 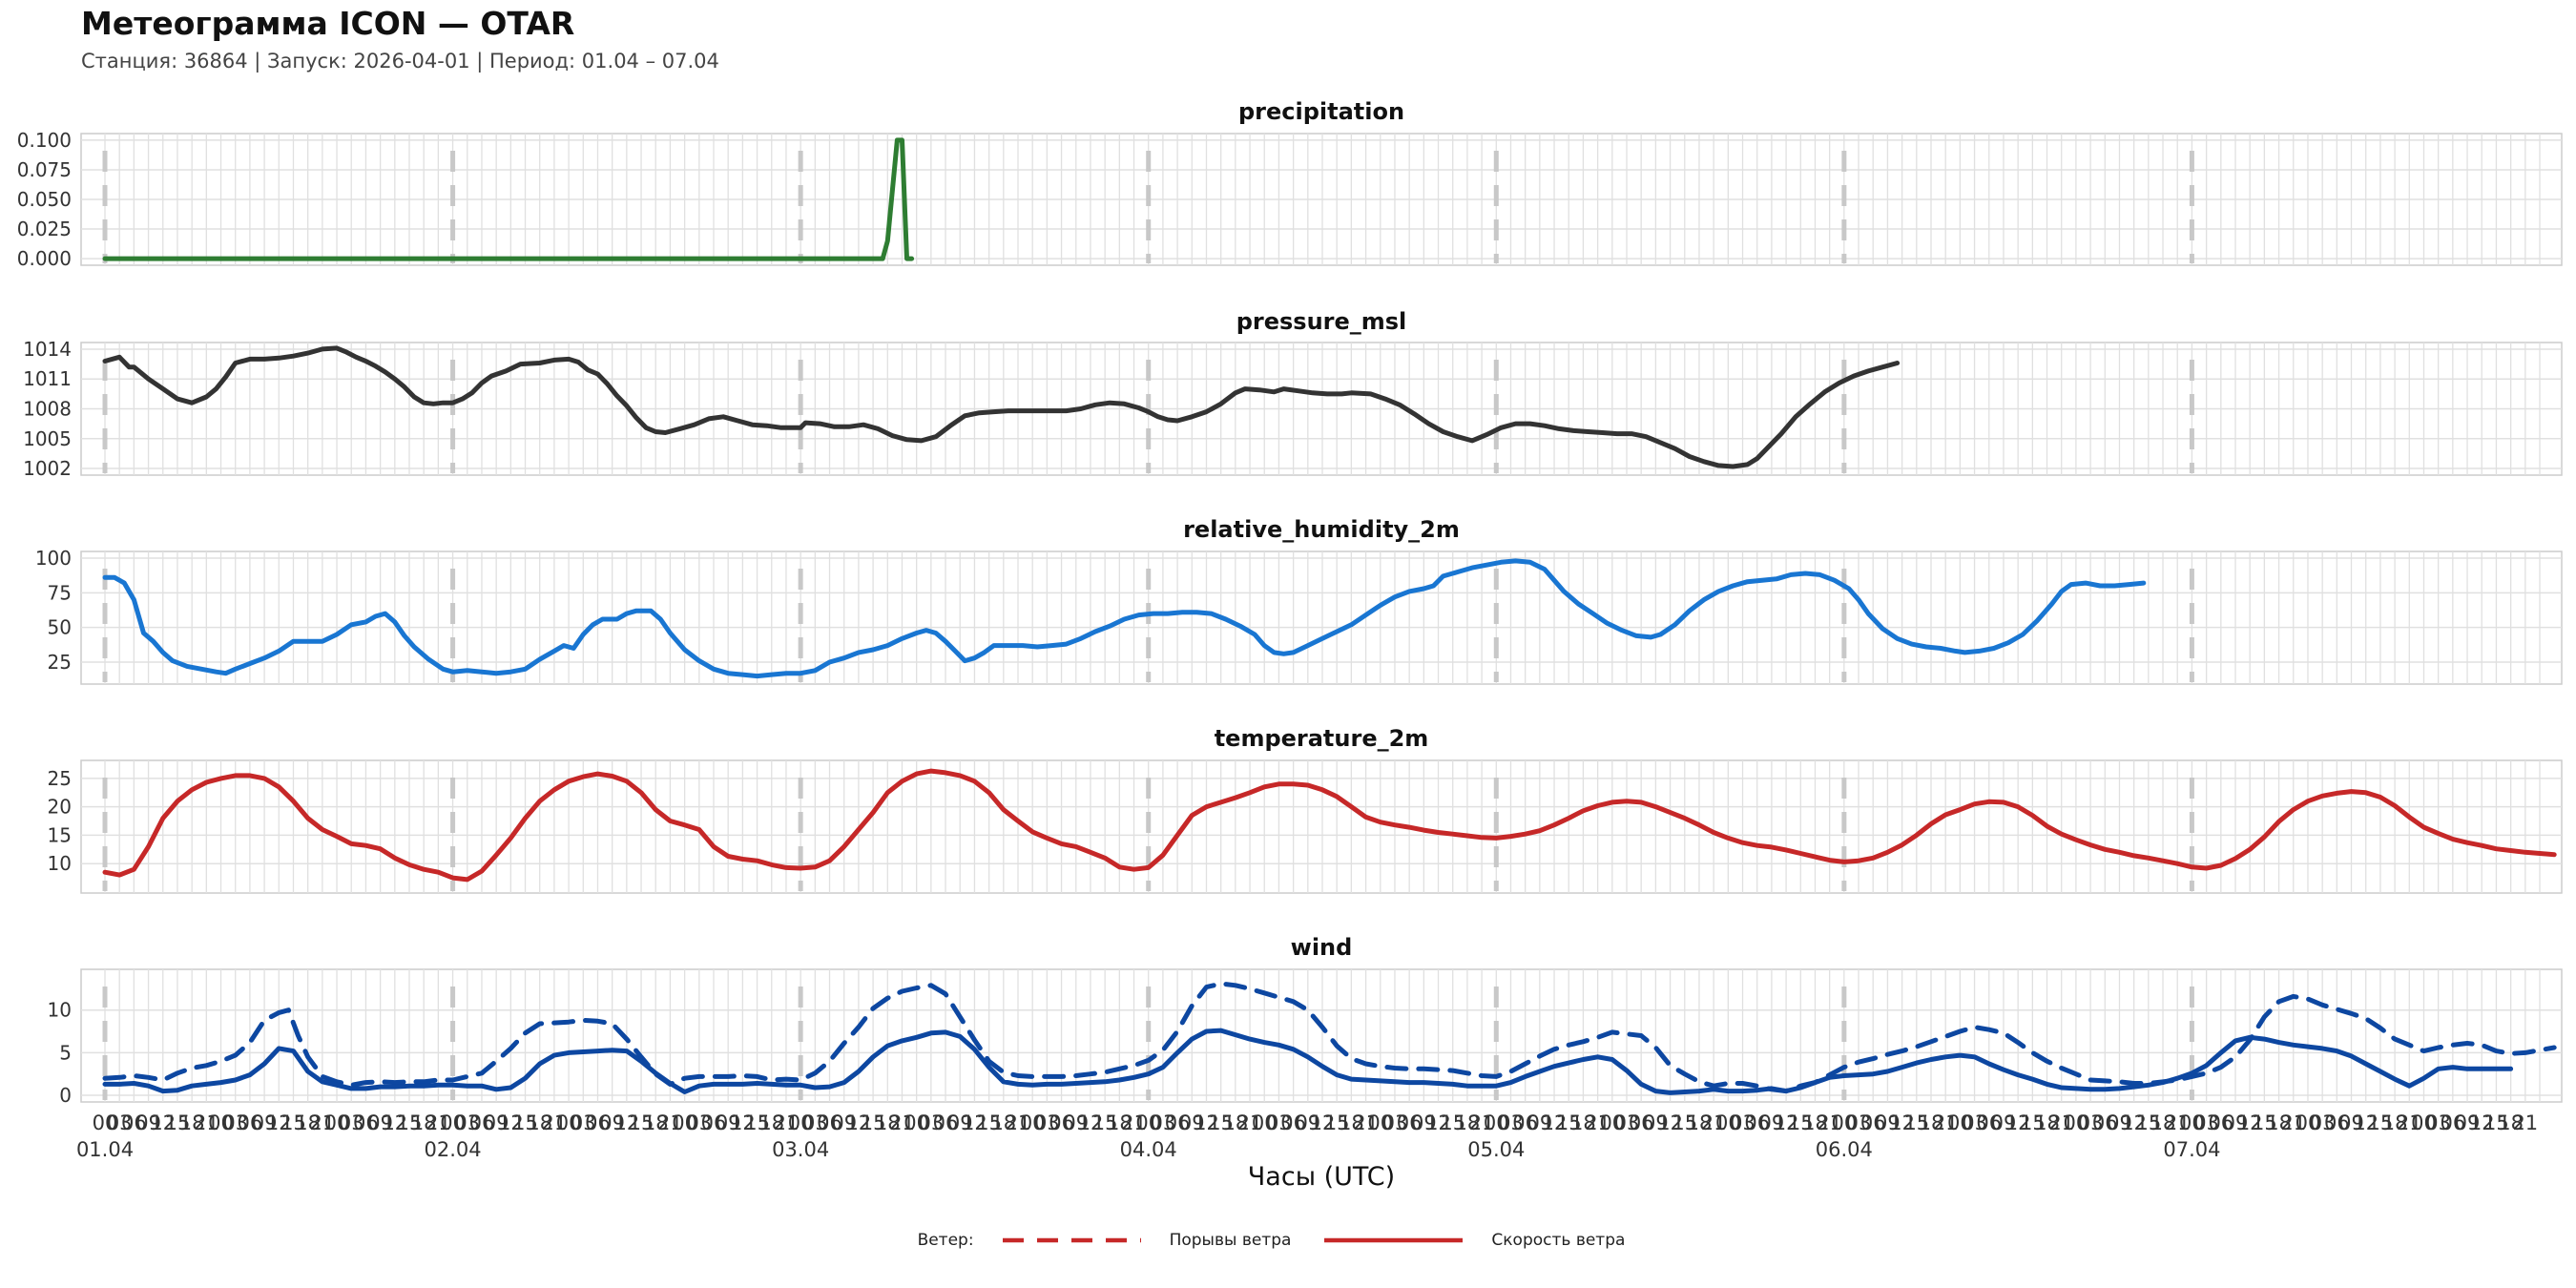 I want to click on legend-title: Ветер:, so click(x=945, y=1240).